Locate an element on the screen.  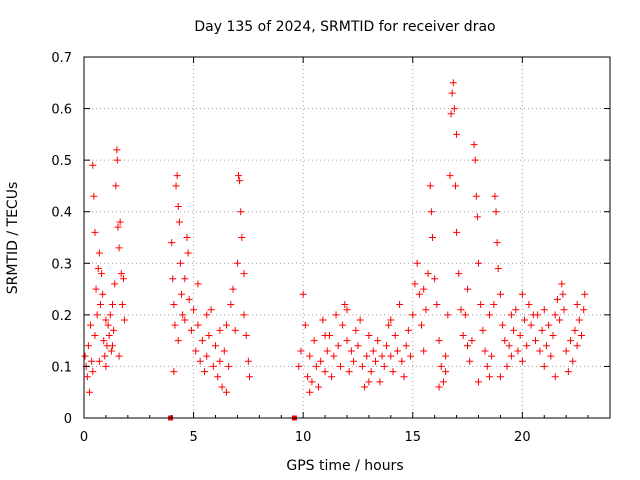
x-tick-label: 10 is located at coordinates (303, 437).